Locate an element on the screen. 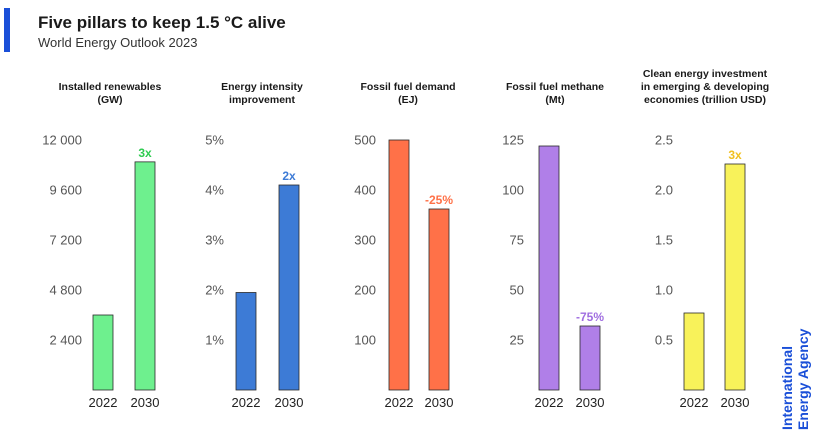  chart-1-y-tick-label: 7 200 is located at coordinates (65, 240).